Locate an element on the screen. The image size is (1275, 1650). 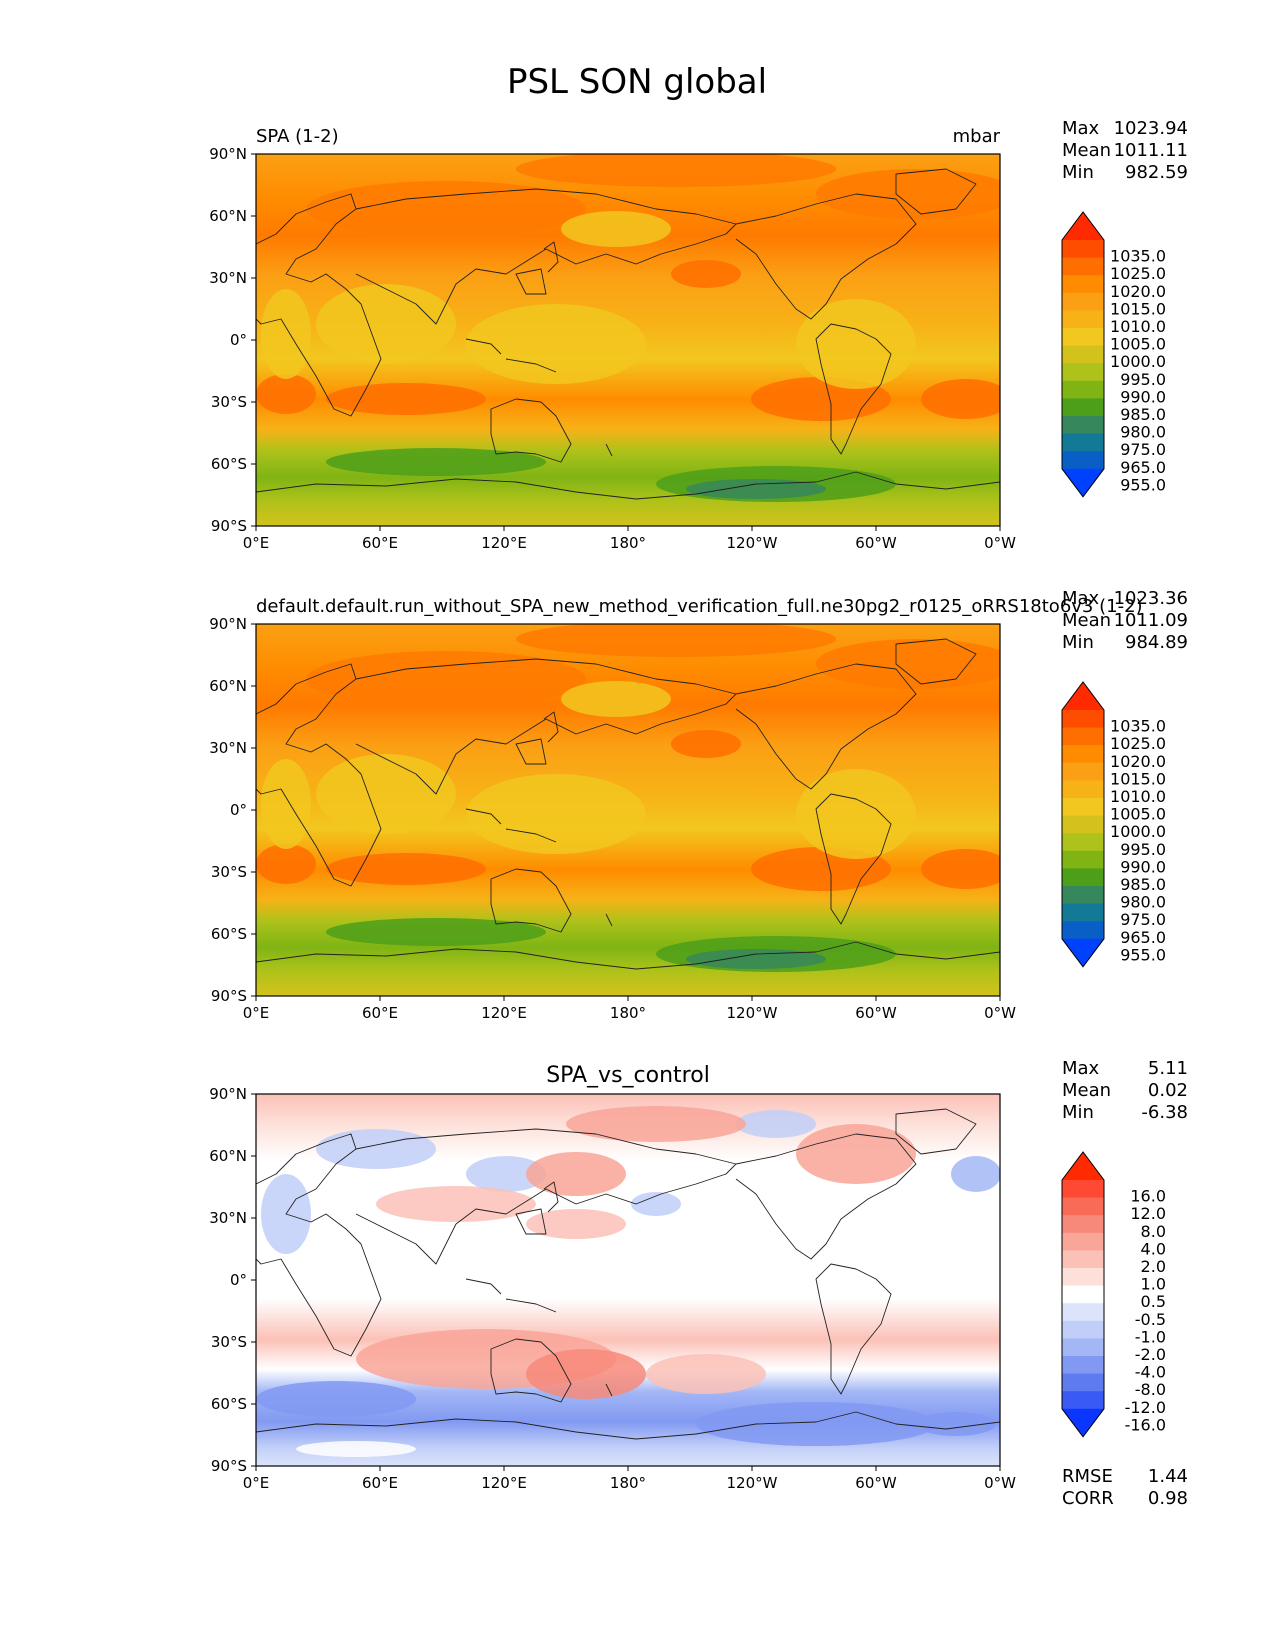
colorbar-label: 1005.0 is located at coordinates (1138, 344).